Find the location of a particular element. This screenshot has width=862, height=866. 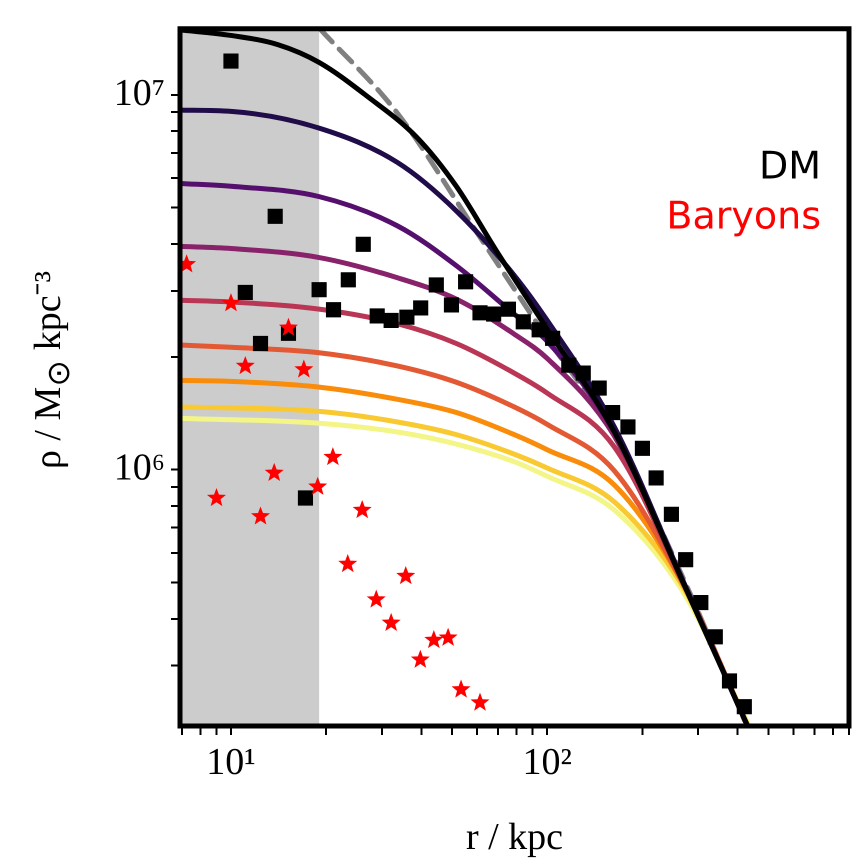

y-tick-label: 10⁶ is located at coordinates (139, 467).